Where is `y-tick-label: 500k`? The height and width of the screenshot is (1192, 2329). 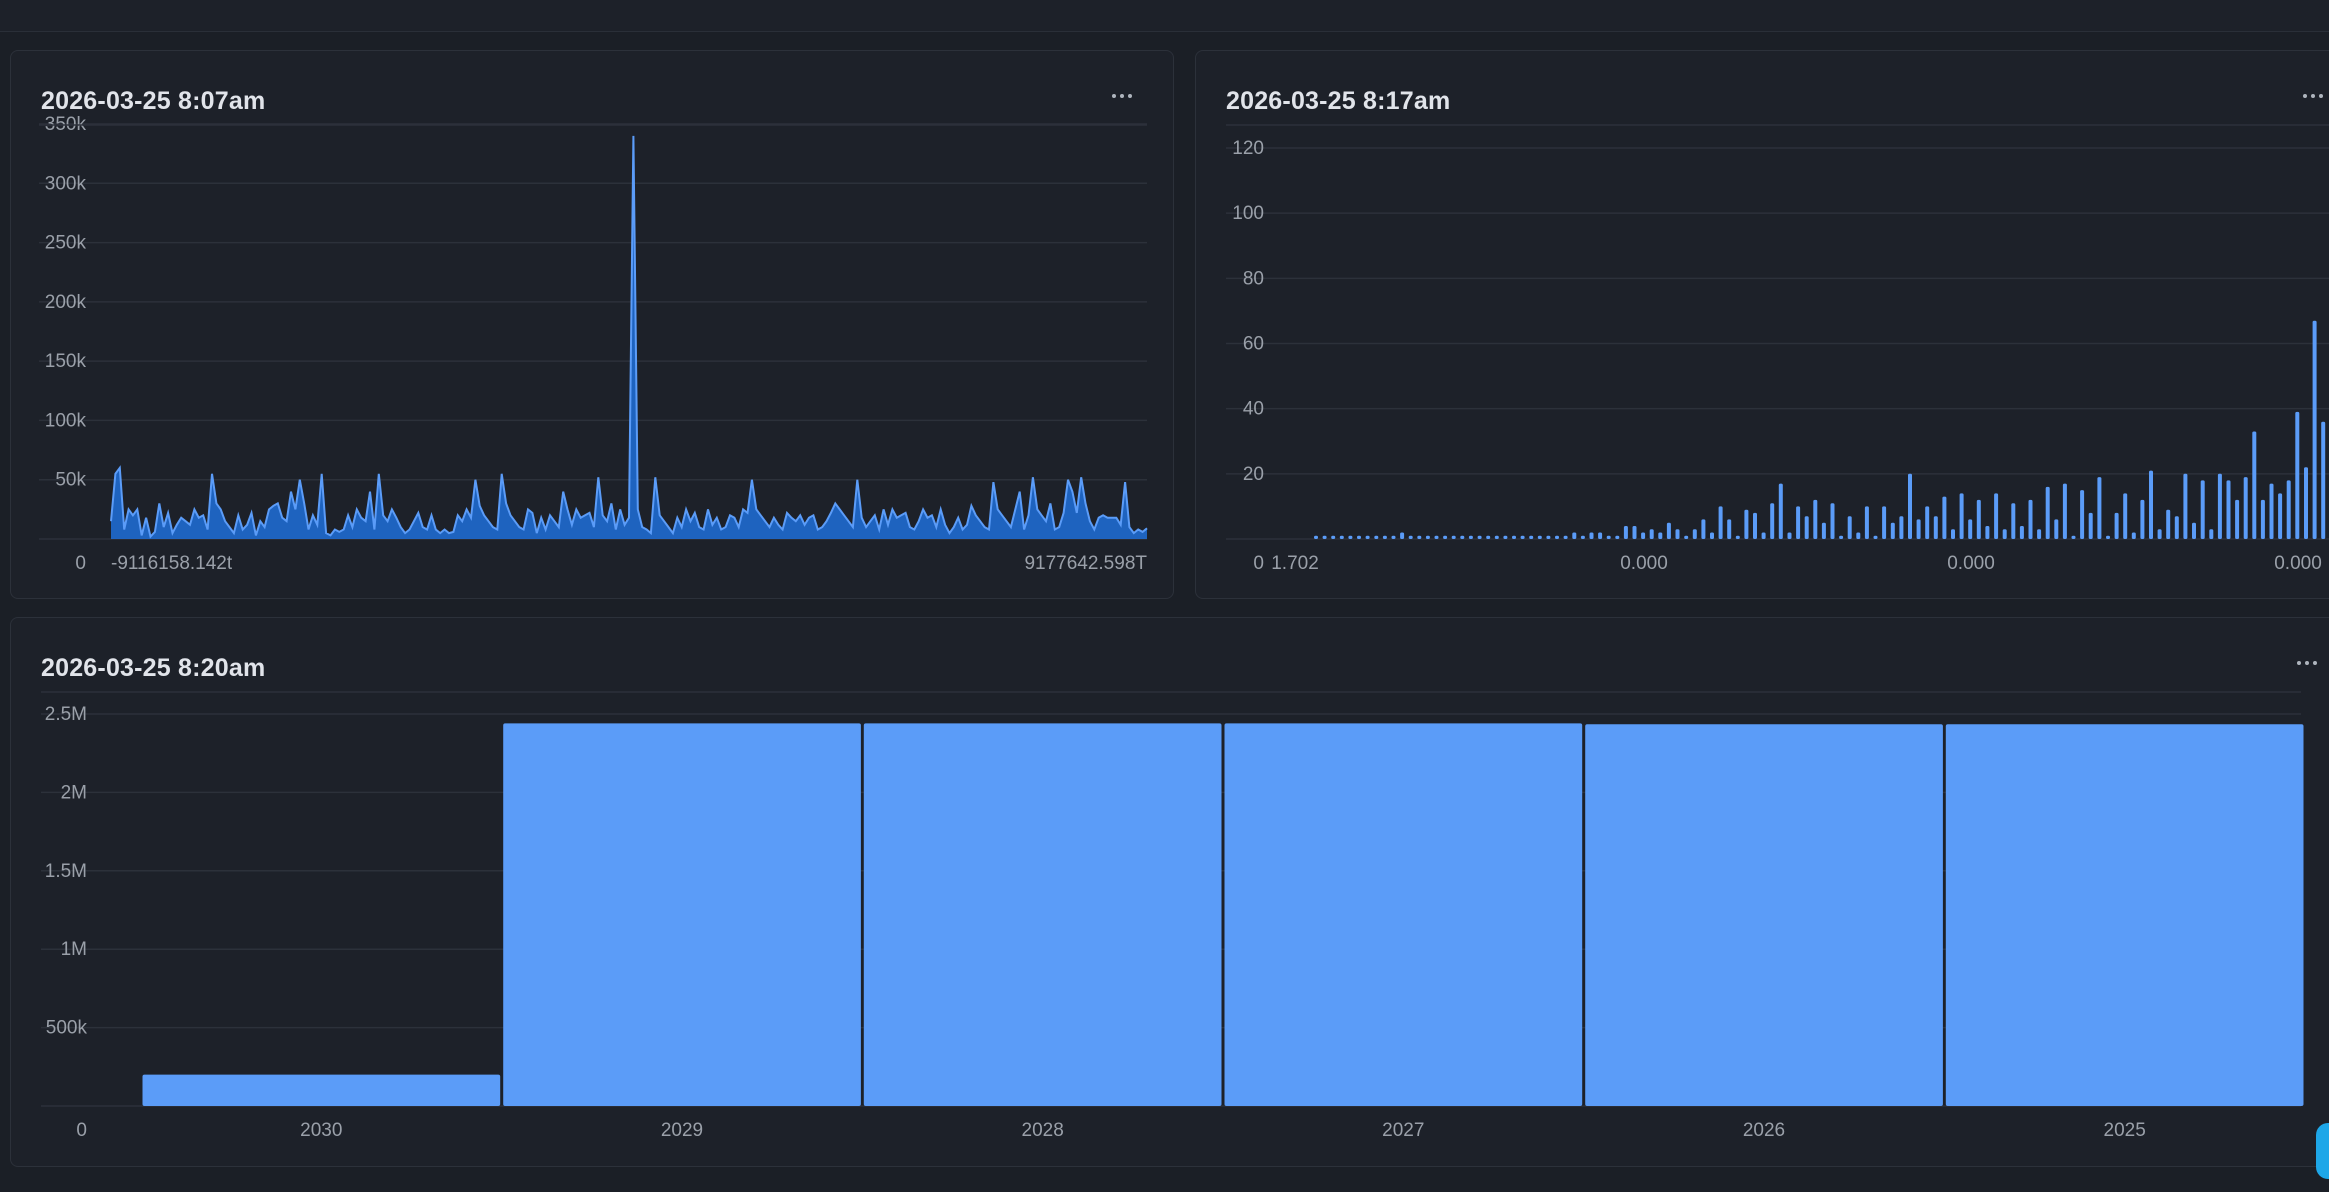
y-tick-label: 500k is located at coordinates (67, 1028).